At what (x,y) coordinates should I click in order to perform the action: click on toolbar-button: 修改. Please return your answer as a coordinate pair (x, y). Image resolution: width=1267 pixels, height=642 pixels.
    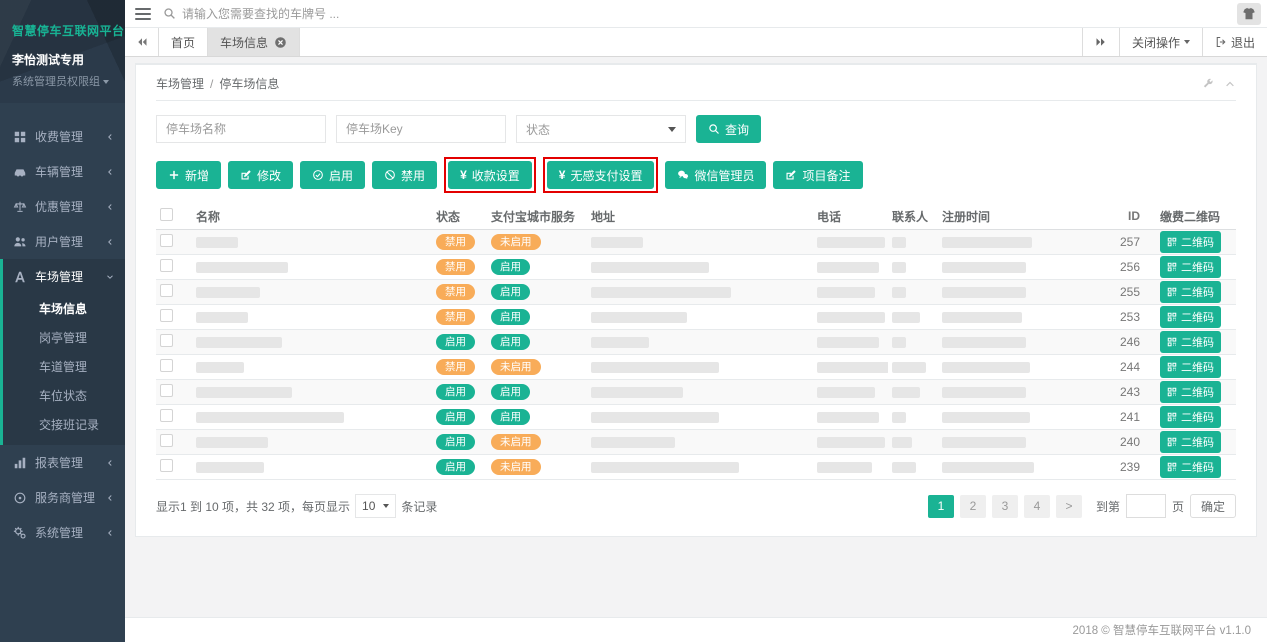
    Looking at the image, I should click on (261, 175).